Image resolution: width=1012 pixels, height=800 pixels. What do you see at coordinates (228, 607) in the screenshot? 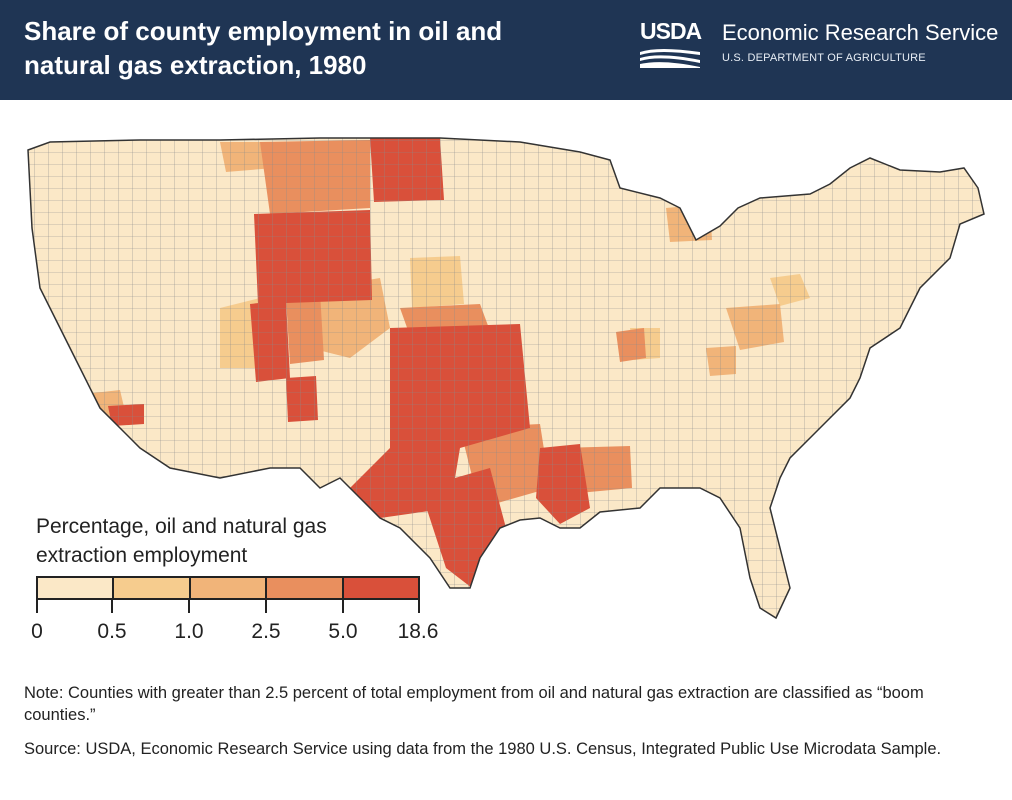
I see `legend-ticks` at bounding box center [228, 607].